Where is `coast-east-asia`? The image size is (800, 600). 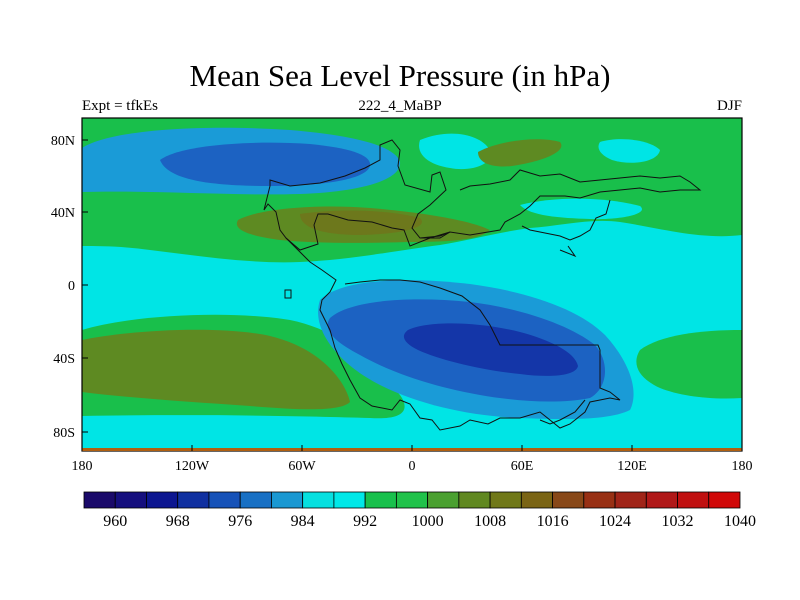 coast-east-asia is located at coordinates (566, 220).